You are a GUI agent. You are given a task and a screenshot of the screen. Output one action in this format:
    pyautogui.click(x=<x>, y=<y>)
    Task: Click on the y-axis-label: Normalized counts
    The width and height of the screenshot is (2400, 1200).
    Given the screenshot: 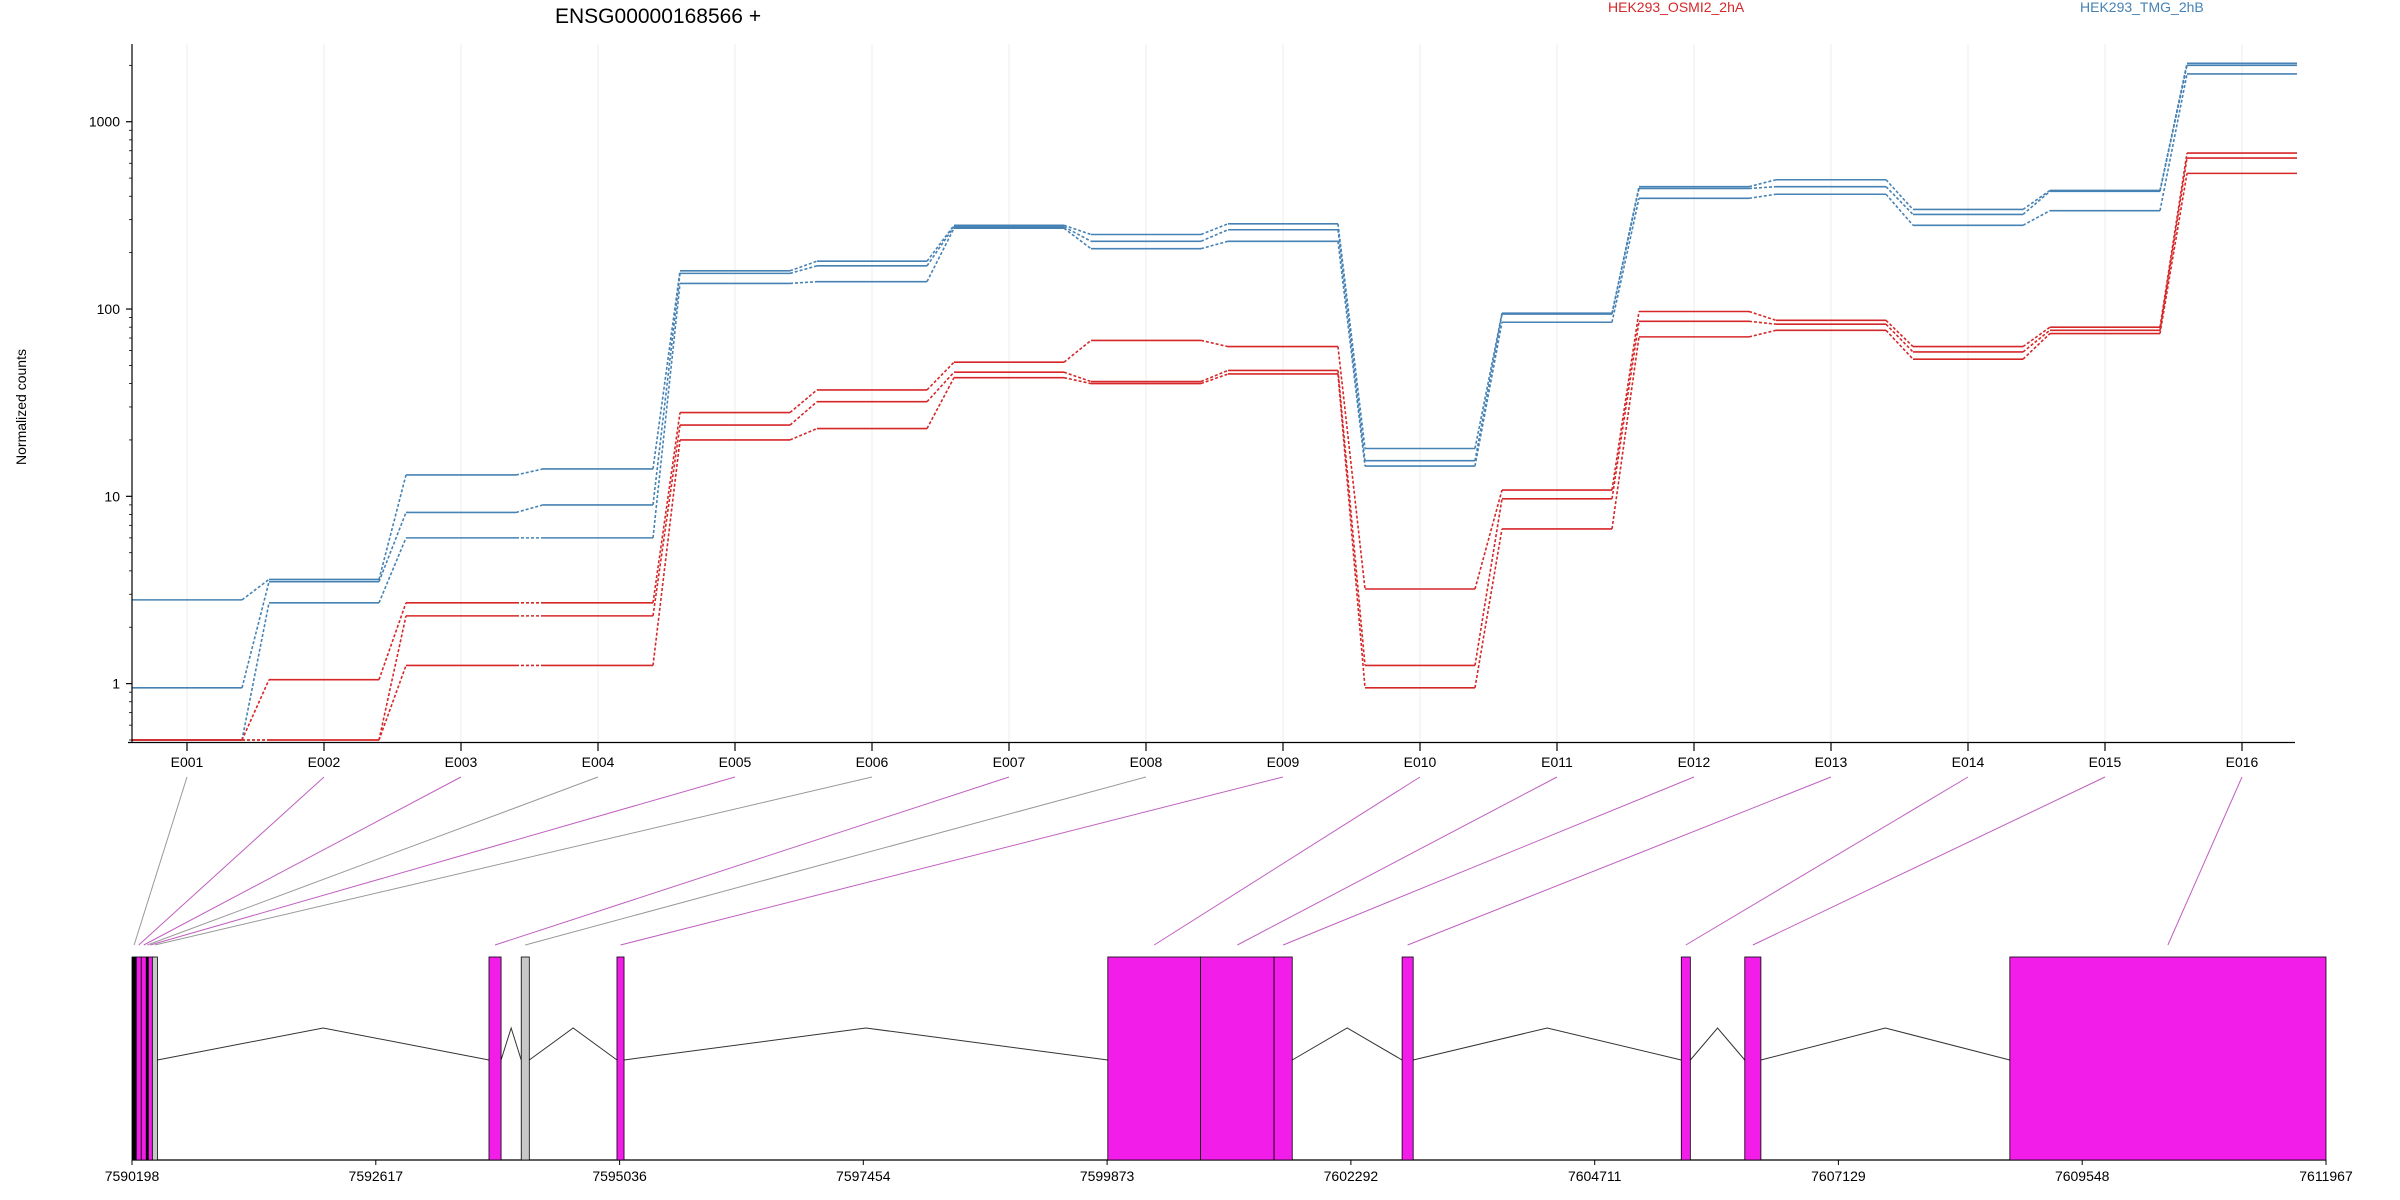 What is the action you would take?
    pyautogui.click(x=21, y=407)
    